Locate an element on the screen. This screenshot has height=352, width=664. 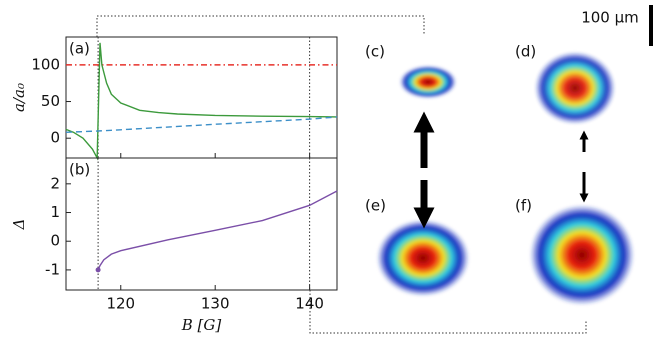
x-tick-label: 140 is located at coordinates (309, 304).